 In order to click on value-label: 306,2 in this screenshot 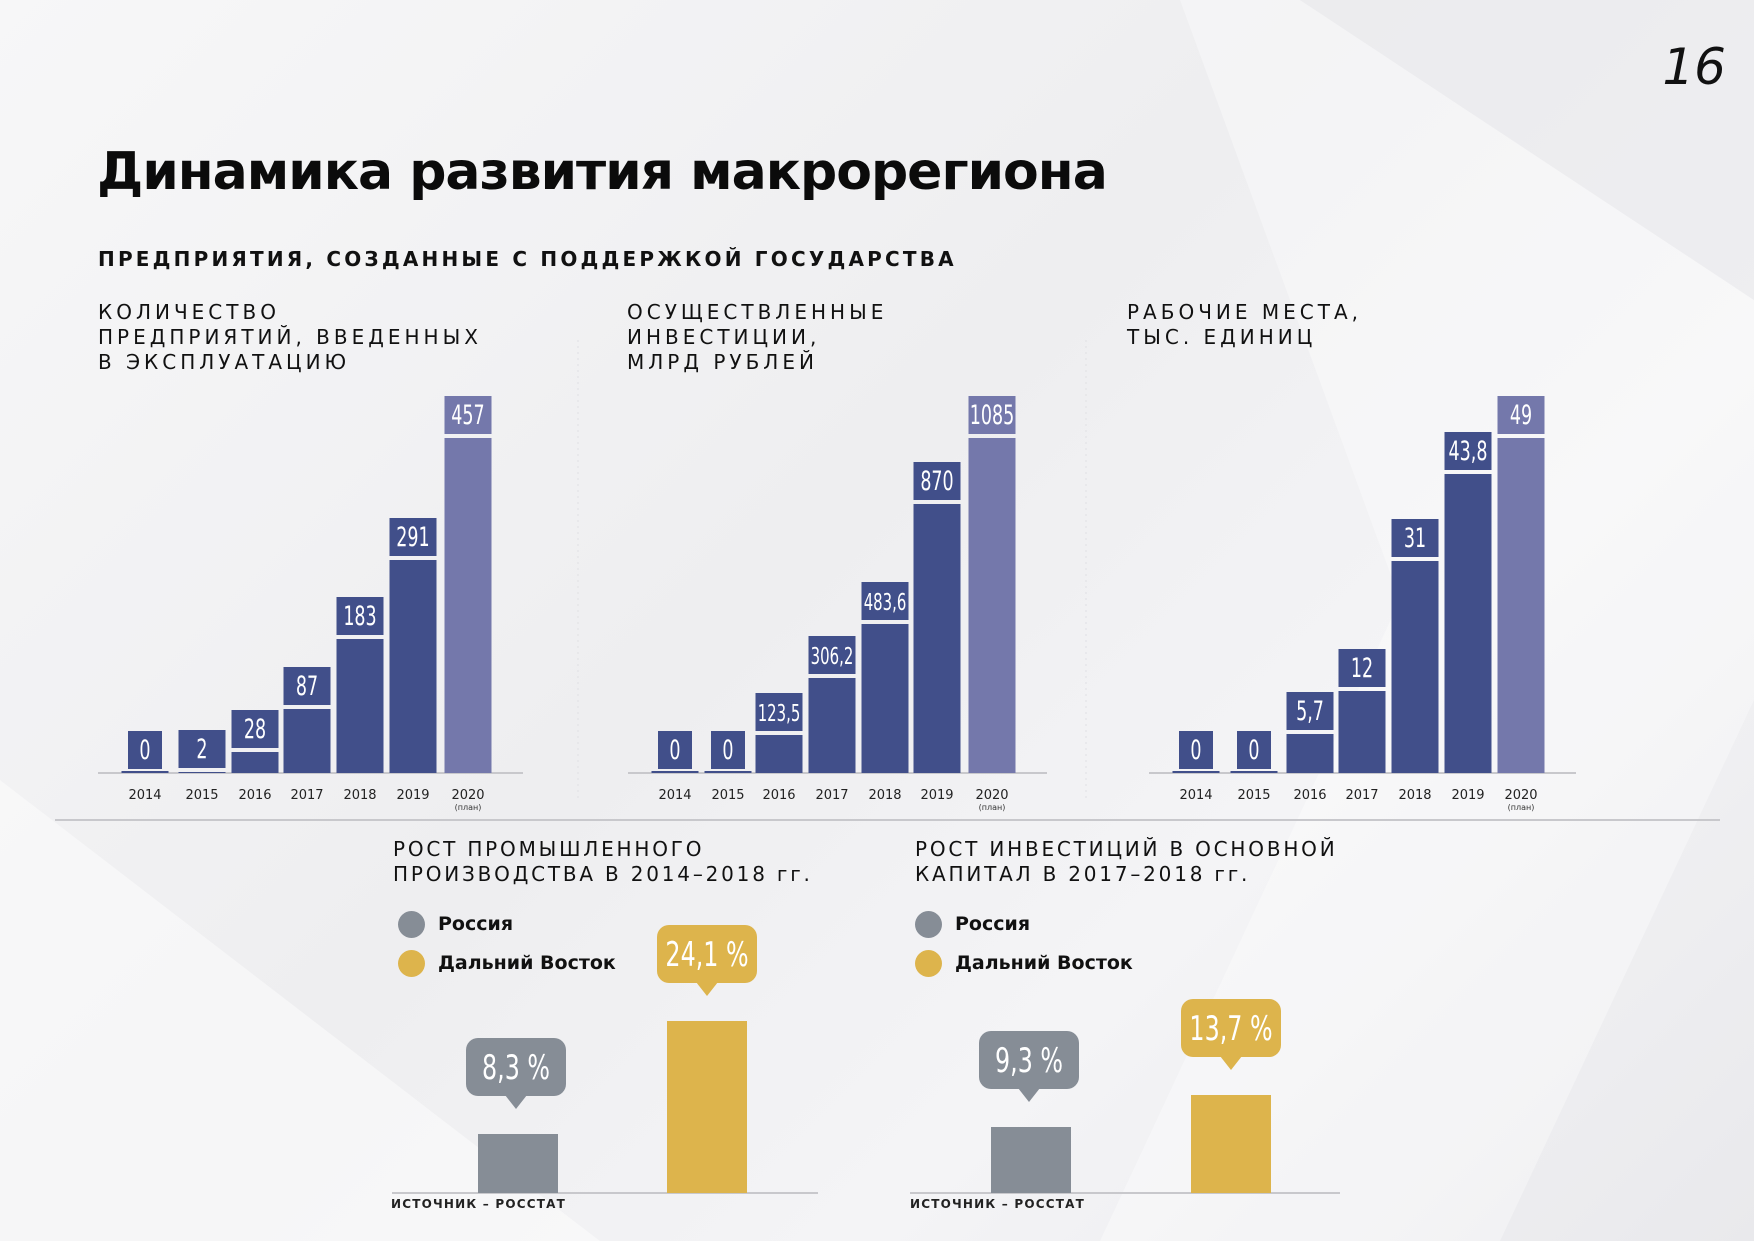, I will do `click(832, 656)`.